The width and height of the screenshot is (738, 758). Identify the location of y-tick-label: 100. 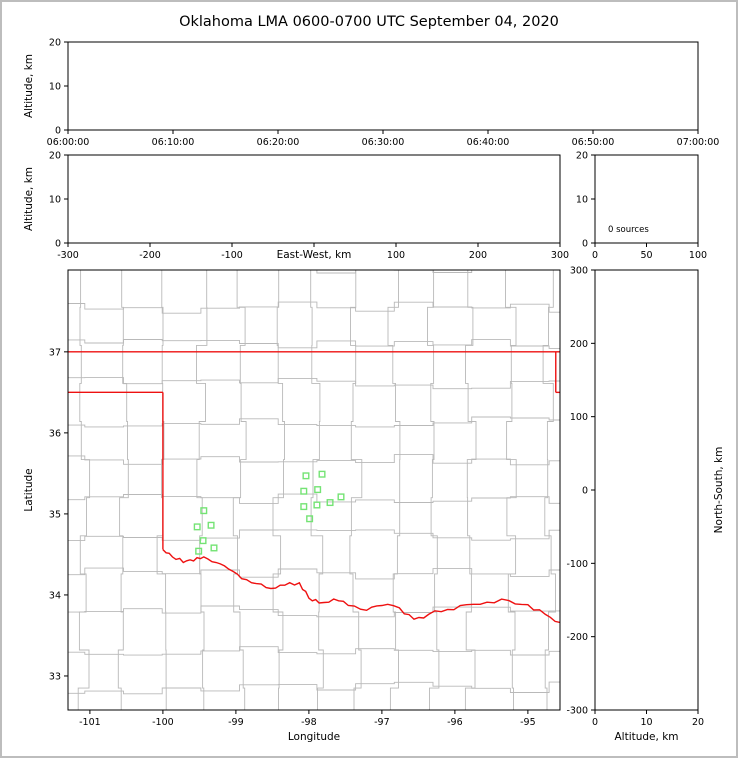
(579, 417).